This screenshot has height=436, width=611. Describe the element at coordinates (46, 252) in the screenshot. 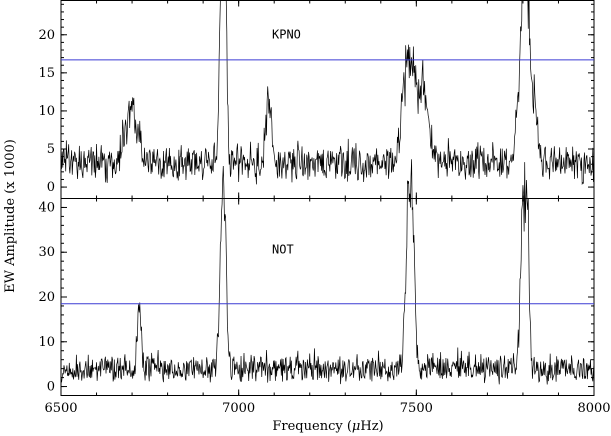

I see `y-tick-label: 30` at that location.